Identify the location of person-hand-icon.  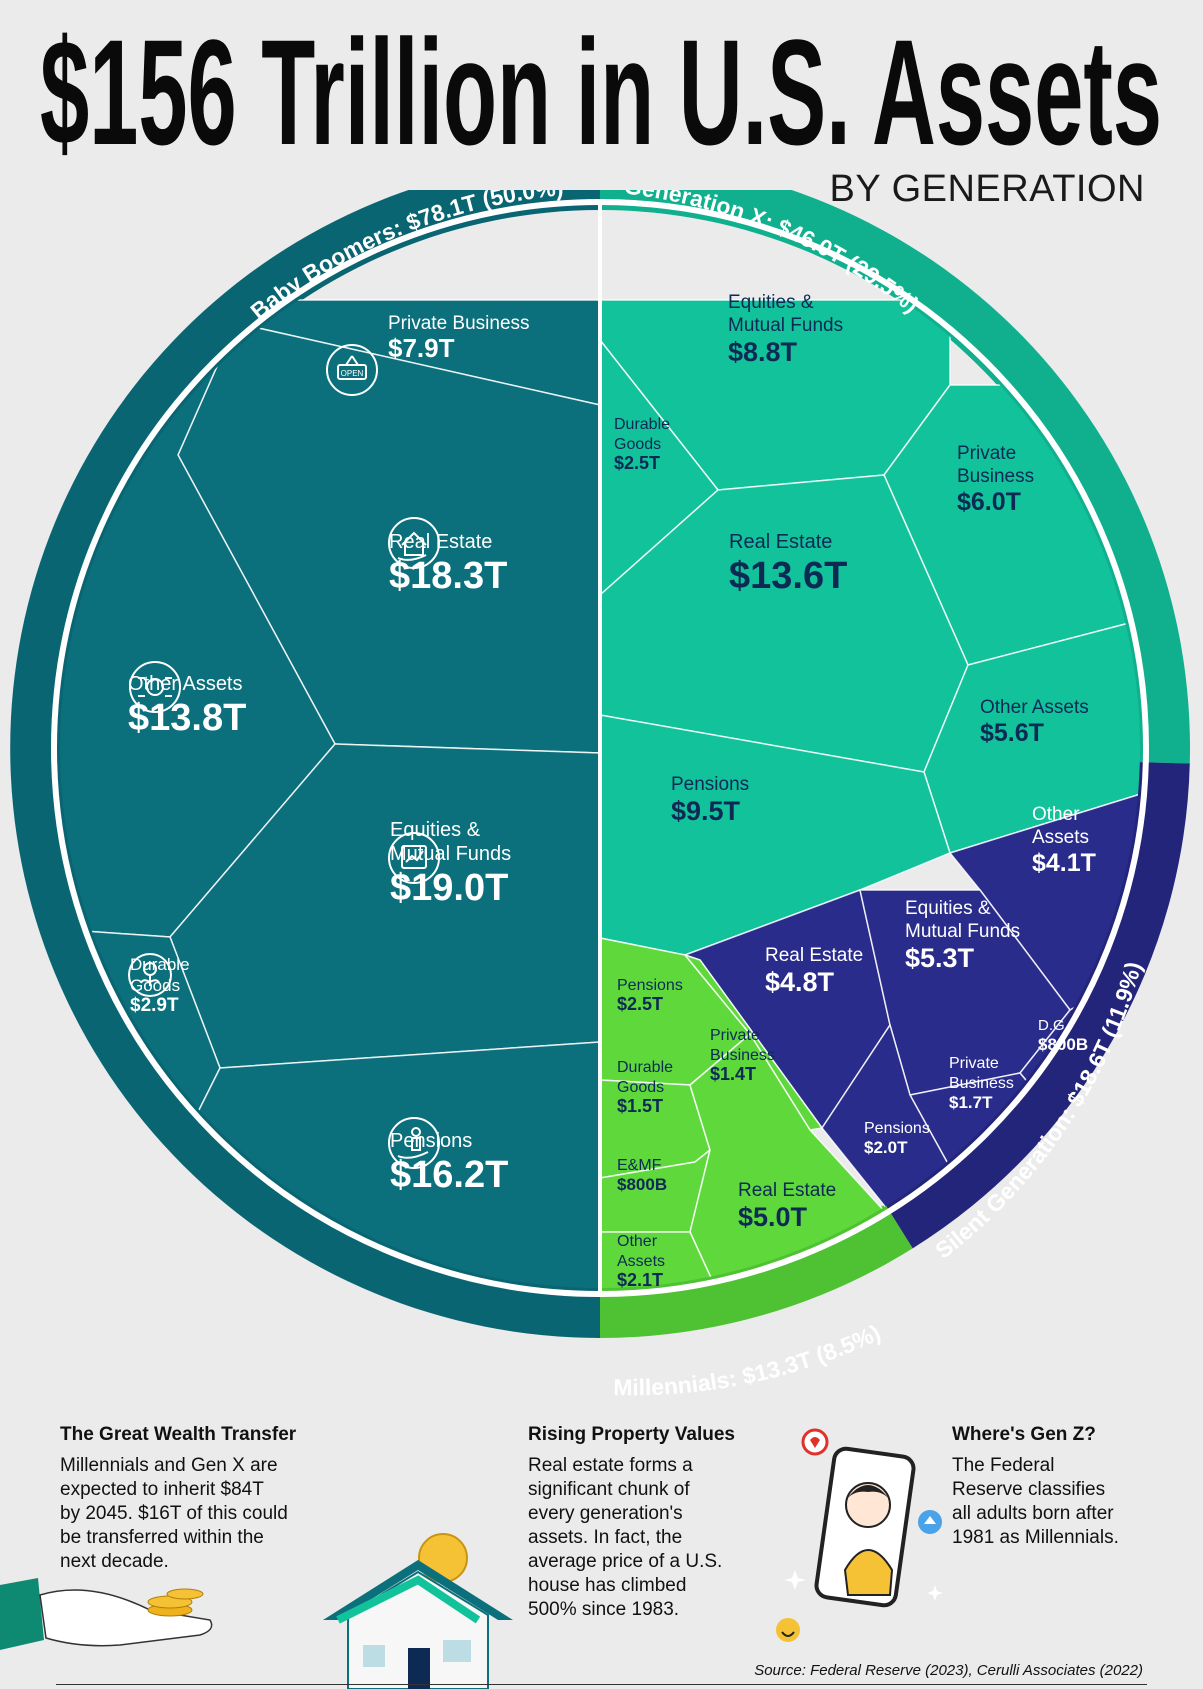
(414, 1143).